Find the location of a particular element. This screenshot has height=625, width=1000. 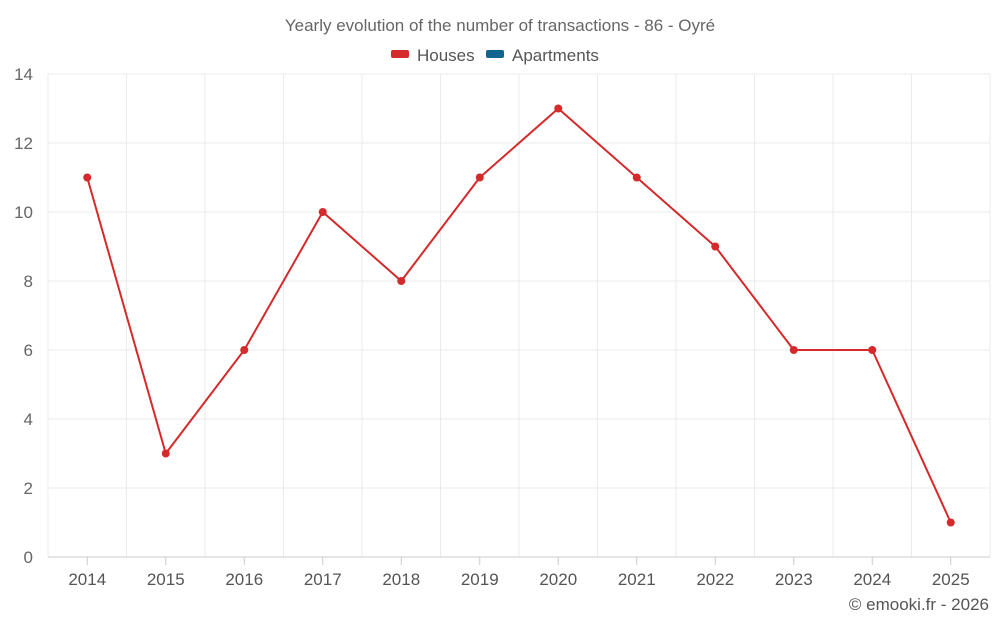

data-point-houses-2016 is located at coordinates (244, 350).